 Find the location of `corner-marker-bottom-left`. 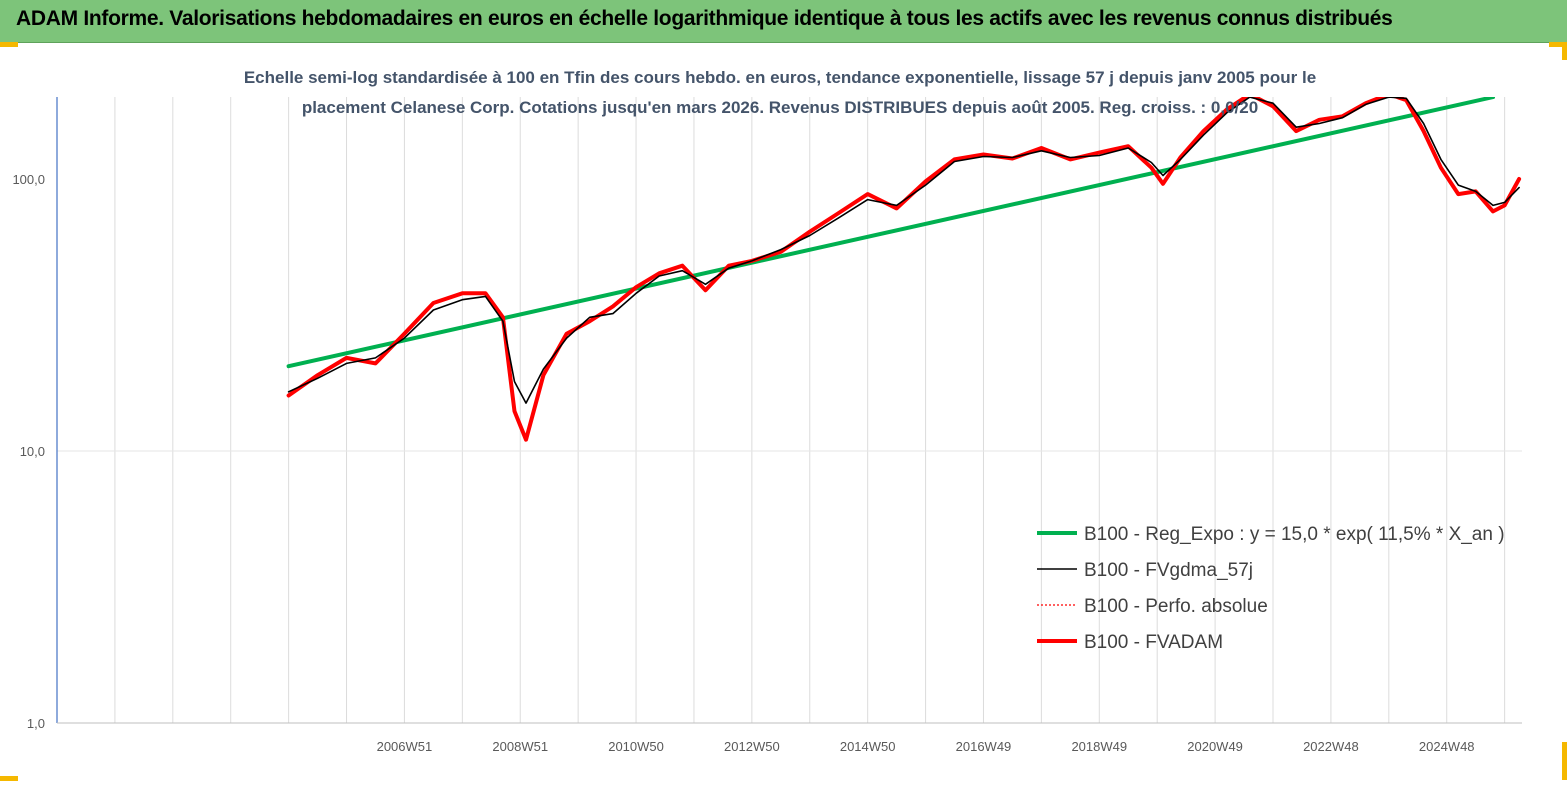

corner-marker-bottom-left is located at coordinates (9, 778).